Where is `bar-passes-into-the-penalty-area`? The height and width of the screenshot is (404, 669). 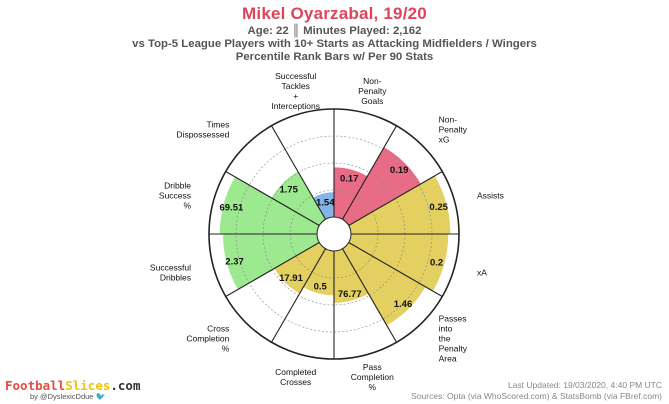
bar-passes-into-the-penalty-area is located at coordinates (384, 284).